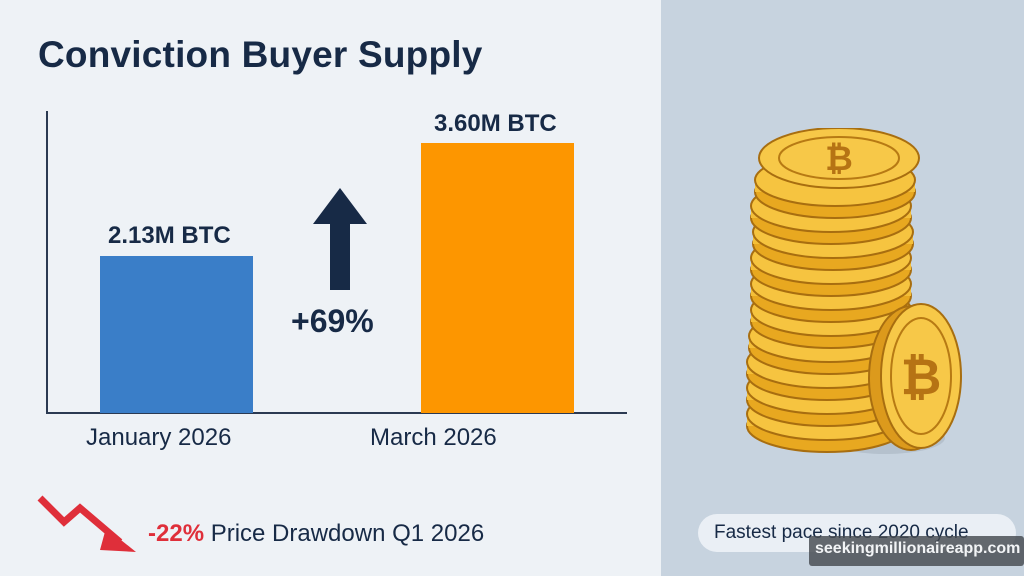 The image size is (1024, 576). I want to click on watermark-text: seekingmillionaireapp.com, so click(918, 548).